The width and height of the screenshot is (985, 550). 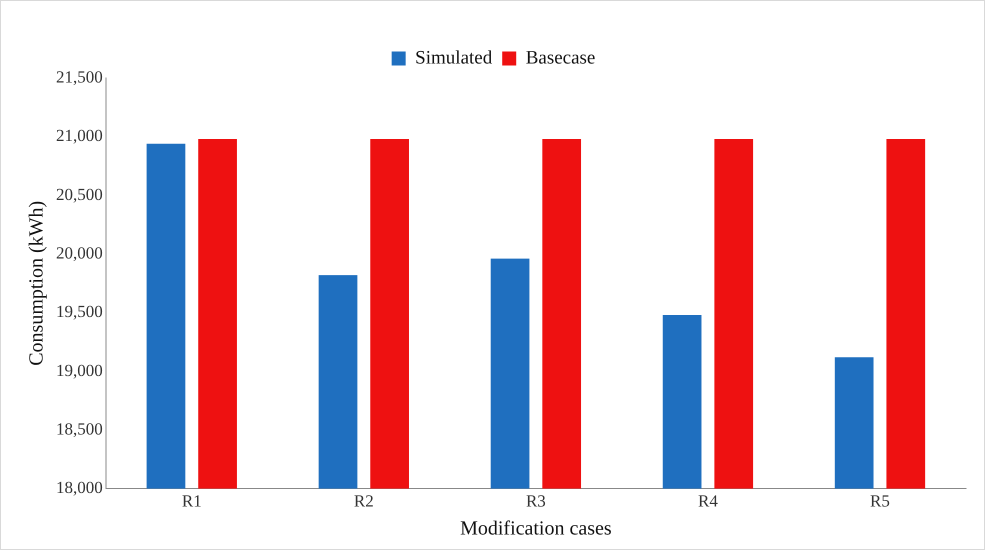 I want to click on y-tick-label: 19,000, so click(x=79, y=370).